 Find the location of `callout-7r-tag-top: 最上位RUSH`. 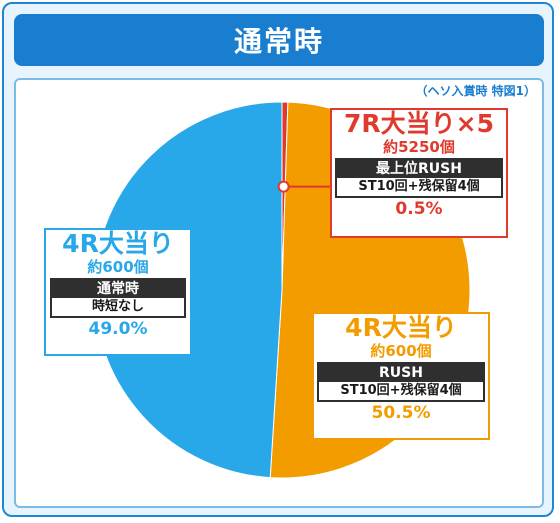

callout-7r-tag-top: 最上位RUSH is located at coordinates (419, 169).